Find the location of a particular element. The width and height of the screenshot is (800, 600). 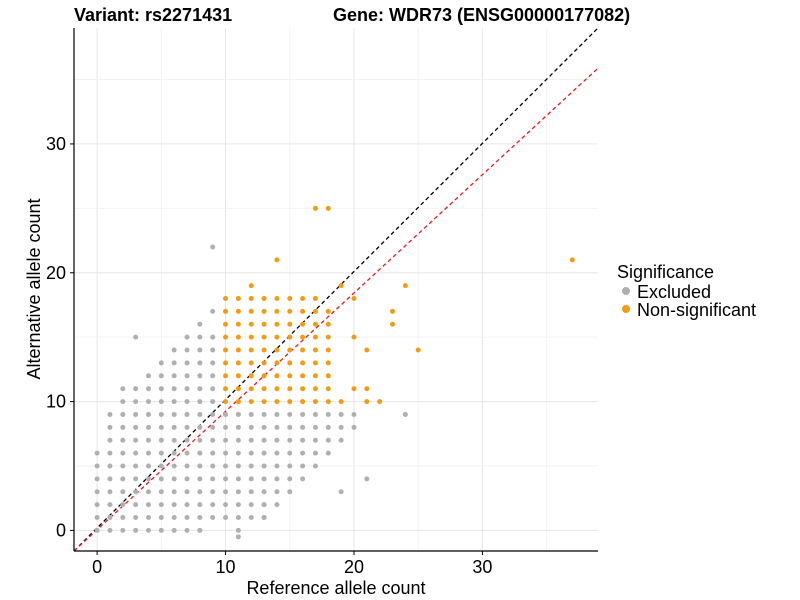

legend-key-excluded is located at coordinates (626, 291).